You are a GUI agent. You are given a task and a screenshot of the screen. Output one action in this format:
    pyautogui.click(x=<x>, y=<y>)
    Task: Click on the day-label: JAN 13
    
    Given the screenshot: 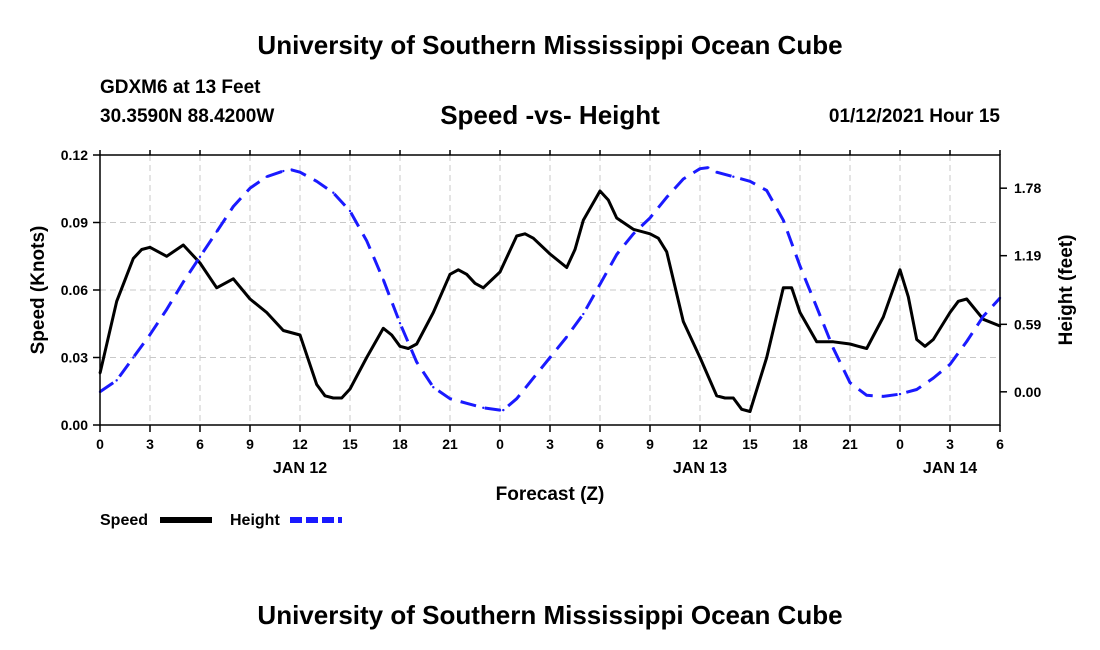 What is the action you would take?
    pyautogui.click(x=700, y=468)
    